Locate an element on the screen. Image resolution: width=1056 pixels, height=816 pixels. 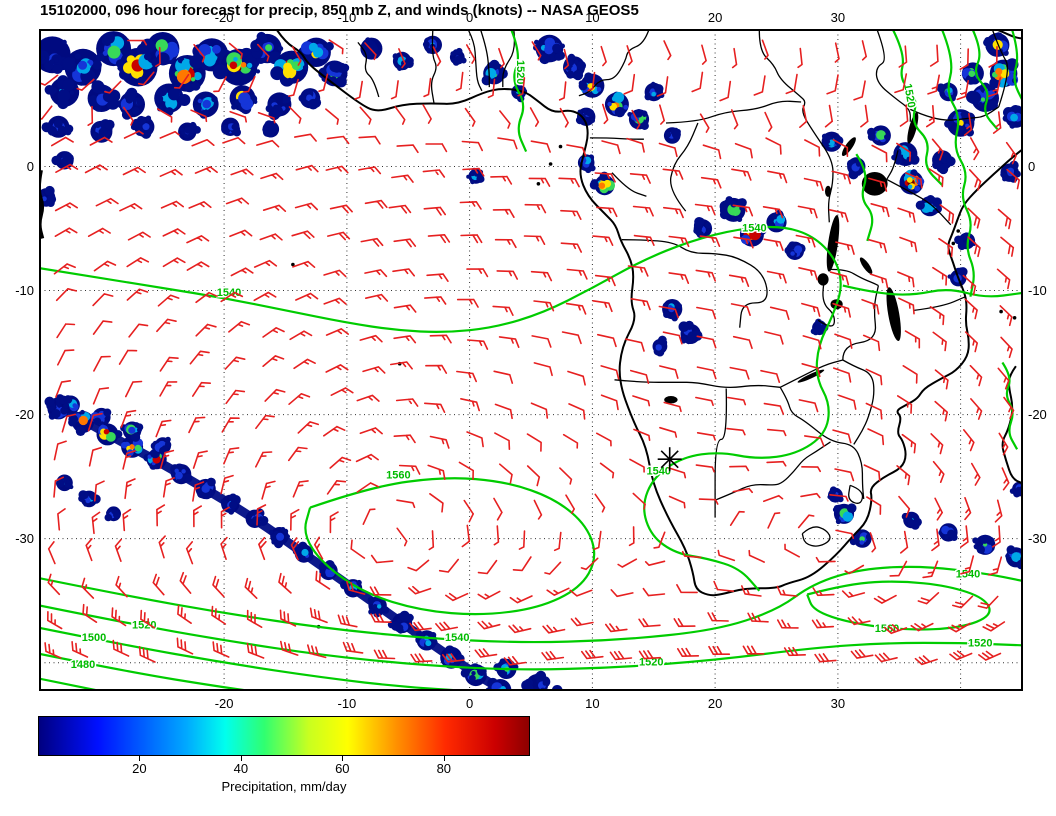
location-marker is located at coordinates (669, 459).